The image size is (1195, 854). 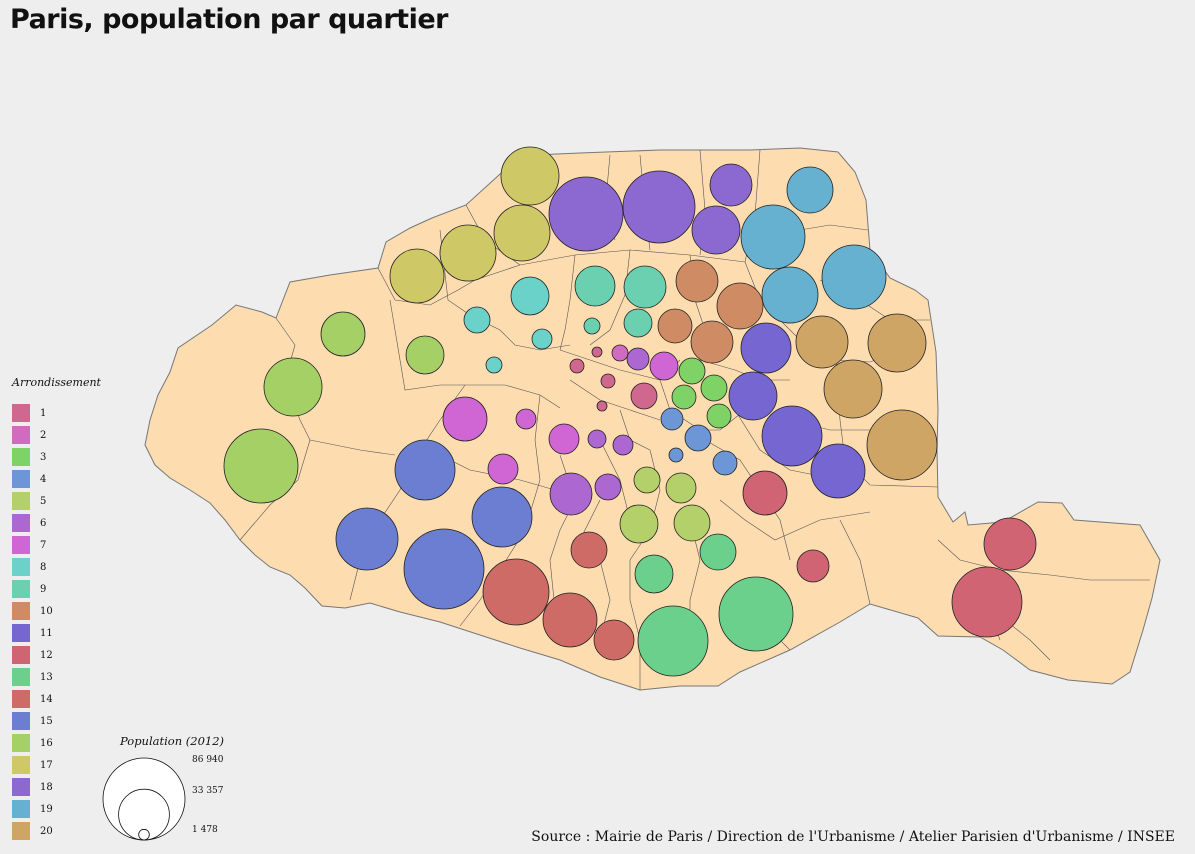 I want to click on legend-label: 10, so click(x=46, y=611).